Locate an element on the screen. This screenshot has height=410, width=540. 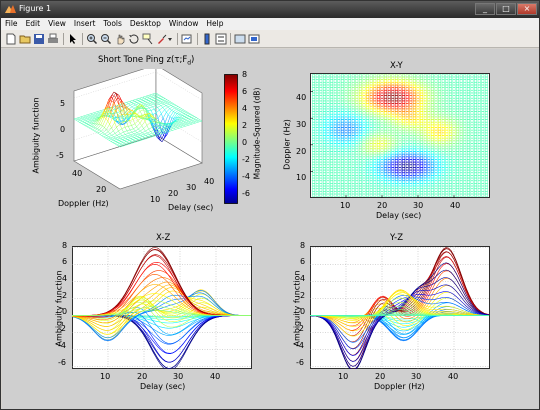
yz-xticklabel-3: 30 is located at coordinates (416, 376).